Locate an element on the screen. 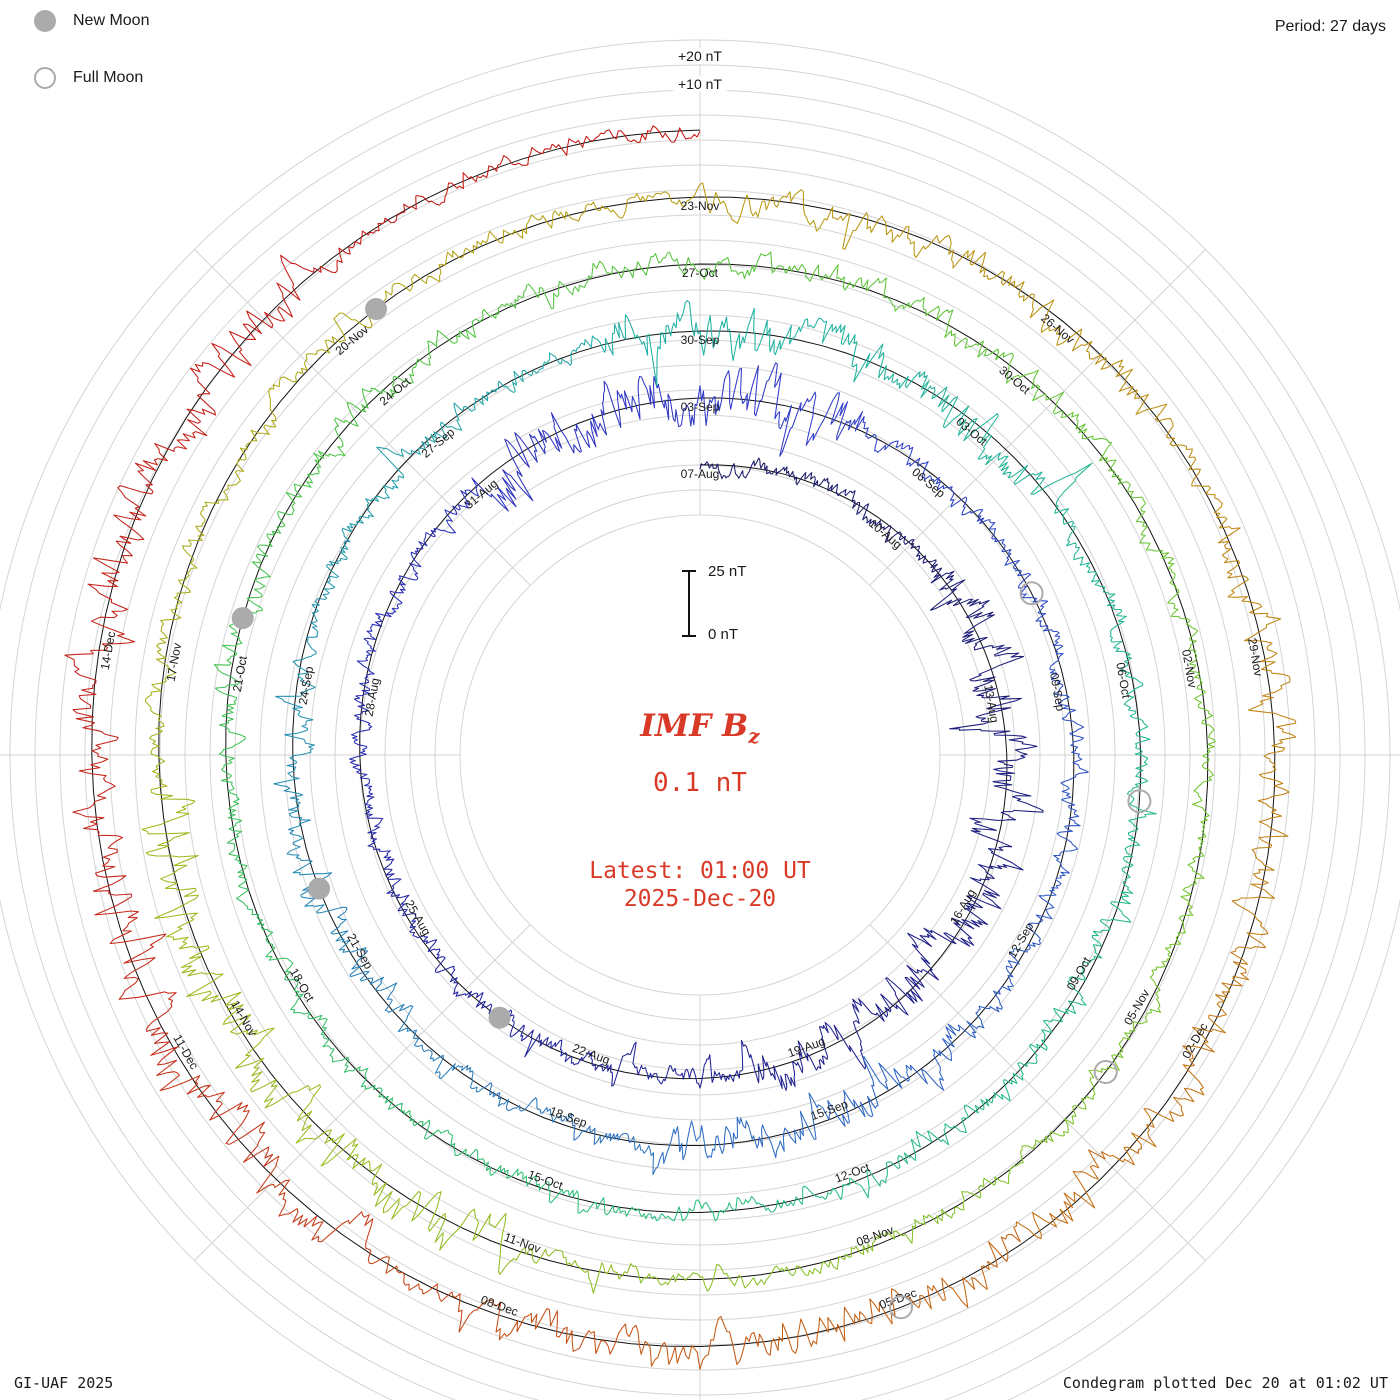  full-moon-icon is located at coordinates (45, 78).